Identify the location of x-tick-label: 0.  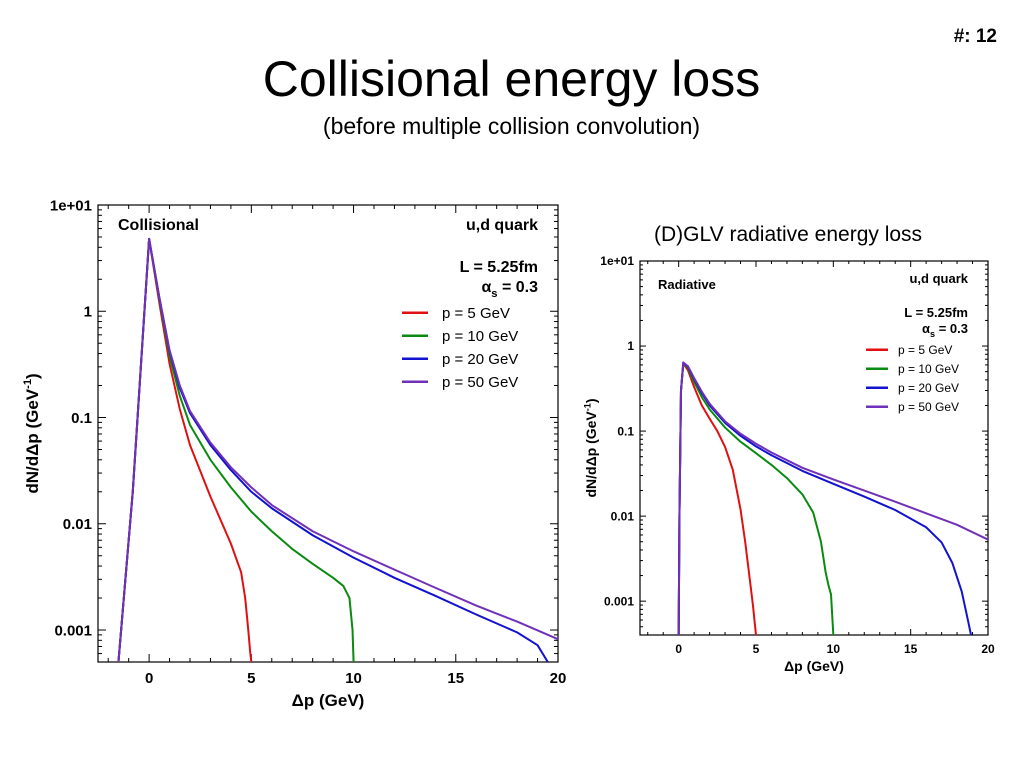
(149, 678).